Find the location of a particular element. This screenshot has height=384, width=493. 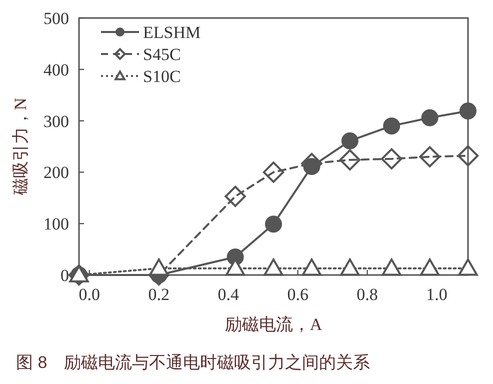

caption: 图 8 励磁电流与不通电时磁吸引力之间的关系 is located at coordinates (193, 362).